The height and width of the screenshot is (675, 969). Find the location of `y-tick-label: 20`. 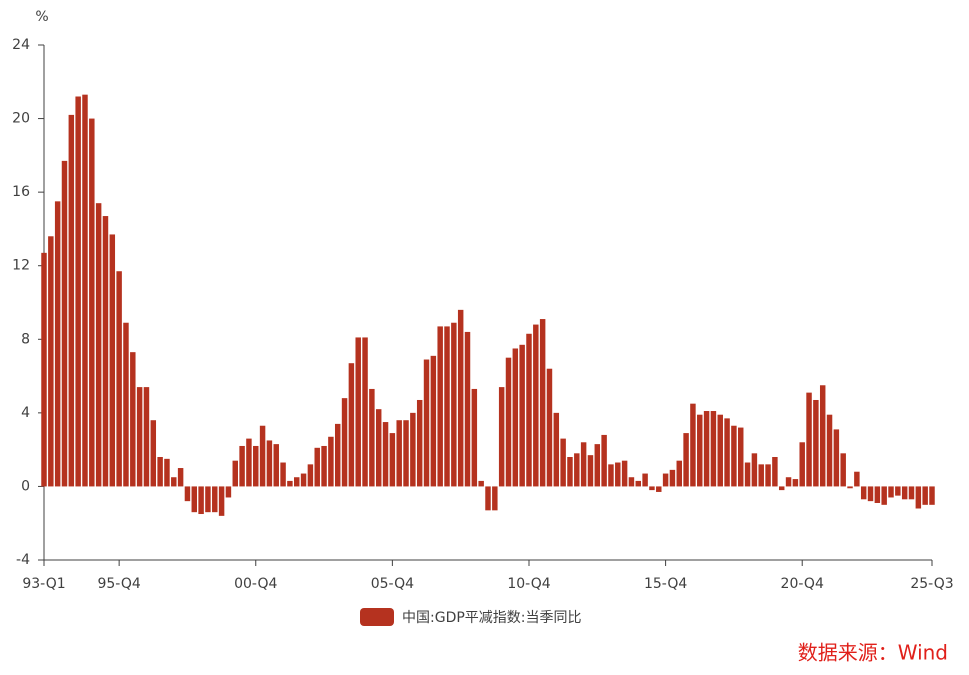

y-tick-label: 20 is located at coordinates (21, 119).